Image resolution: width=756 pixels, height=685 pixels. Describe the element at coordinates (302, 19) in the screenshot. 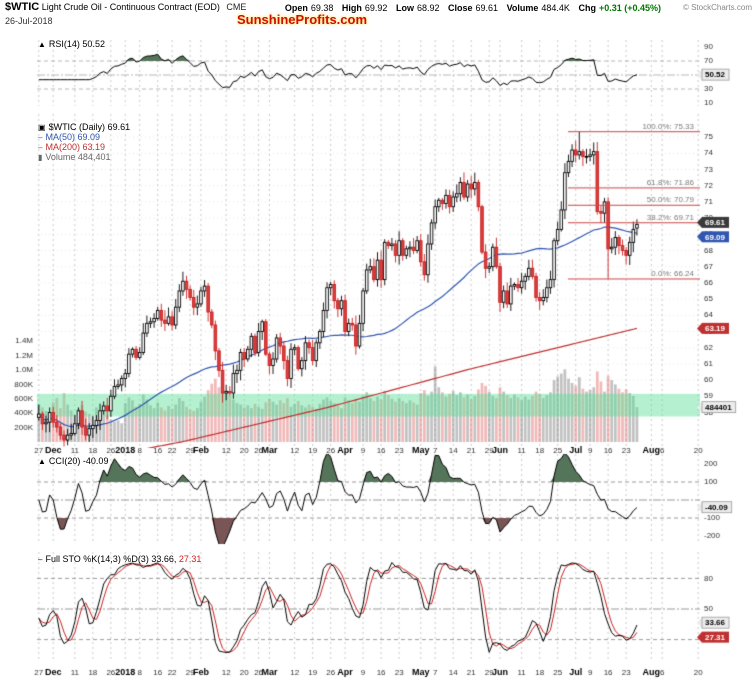

I see `sunshineprofits-watermark-link: SunshineProfits.com` at that location.